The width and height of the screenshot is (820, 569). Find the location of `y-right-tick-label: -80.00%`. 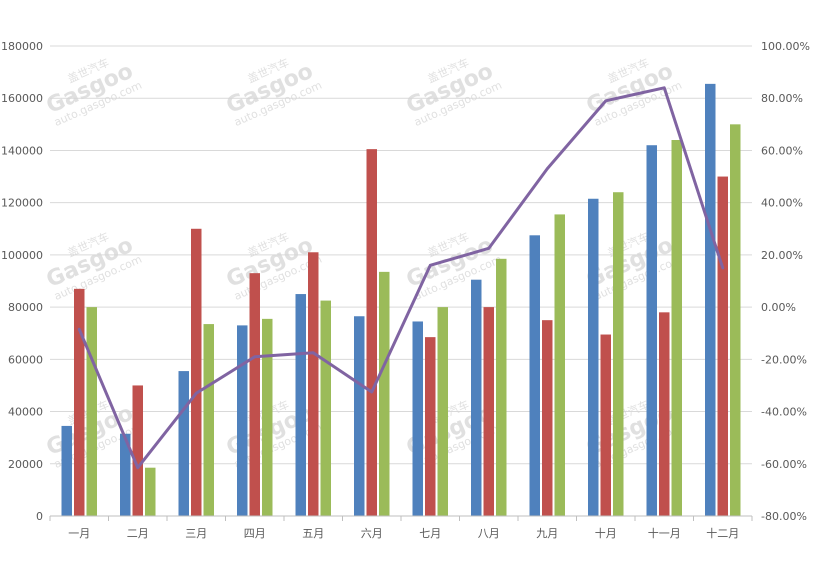

y-right-tick-label: -80.00% is located at coordinates (784, 516).